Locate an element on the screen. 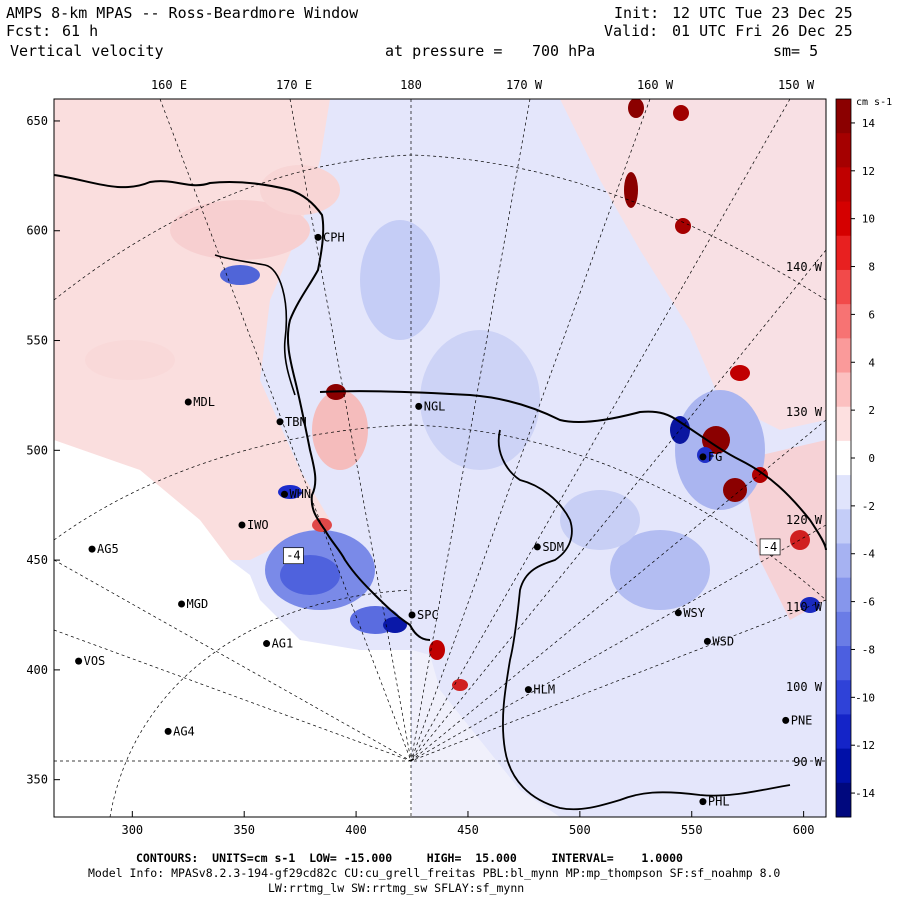 The width and height of the screenshot is (900, 900). init-label: Init: is located at coordinates (637, 13).